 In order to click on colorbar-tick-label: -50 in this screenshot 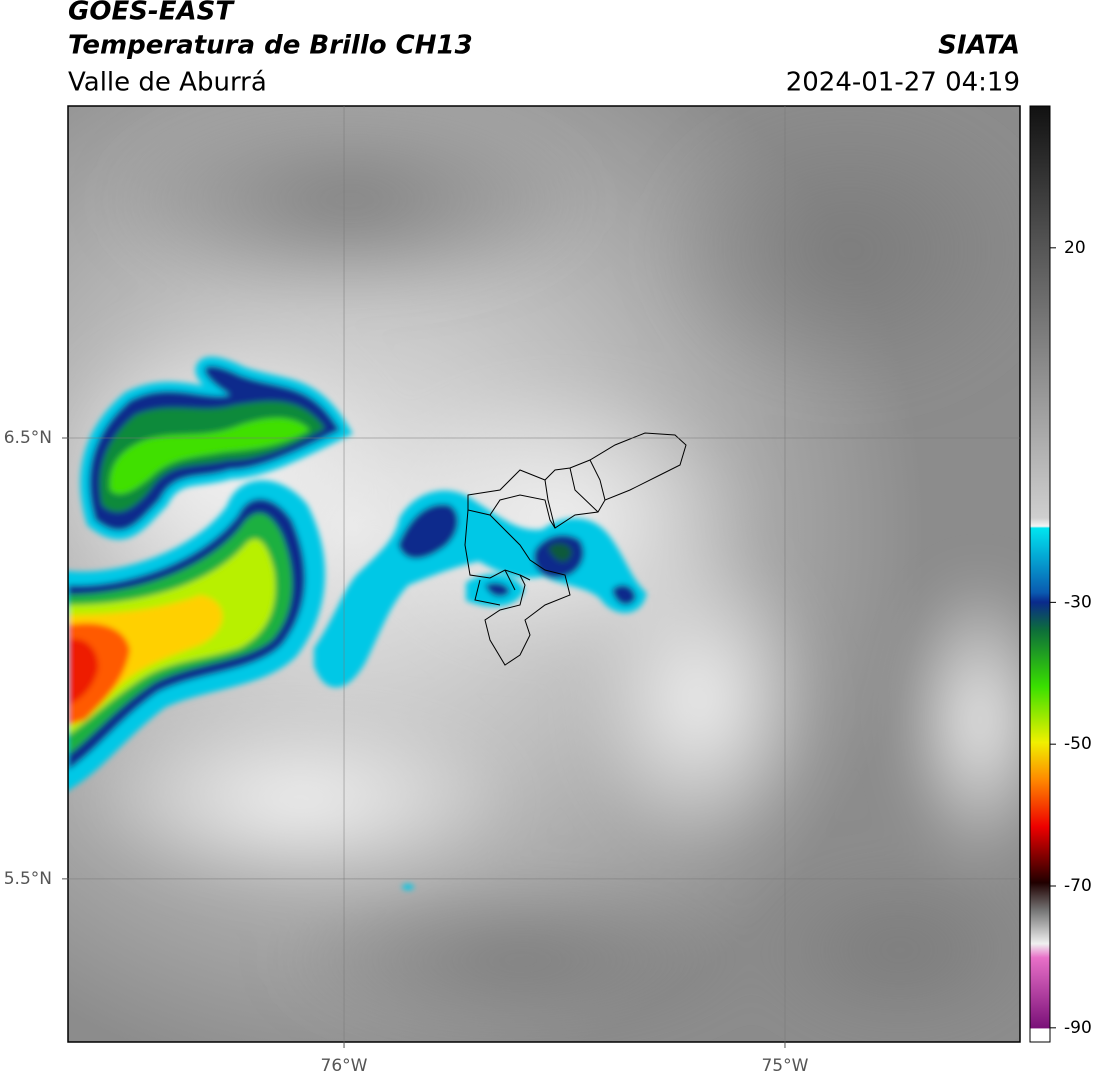, I will do `click(1078, 744)`.